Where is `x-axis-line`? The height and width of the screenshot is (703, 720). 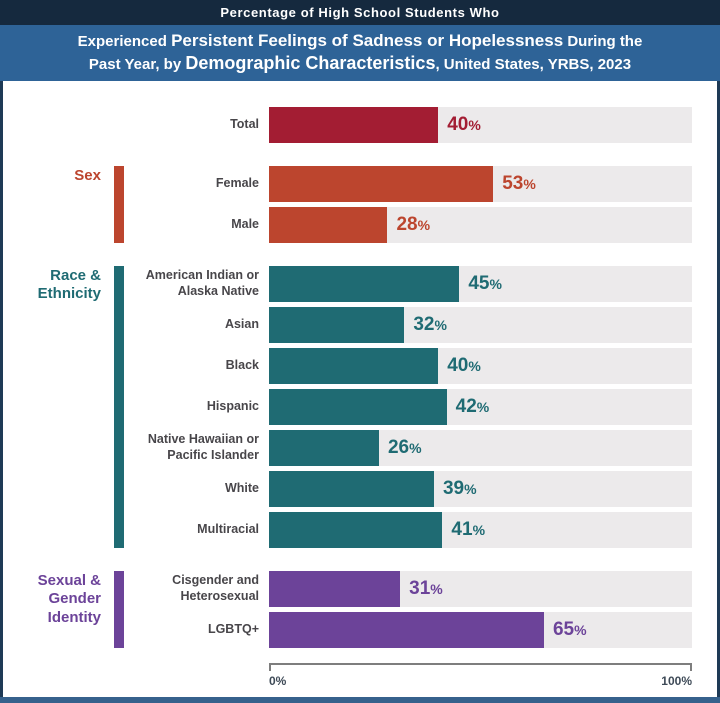 x-axis-line is located at coordinates (480, 667).